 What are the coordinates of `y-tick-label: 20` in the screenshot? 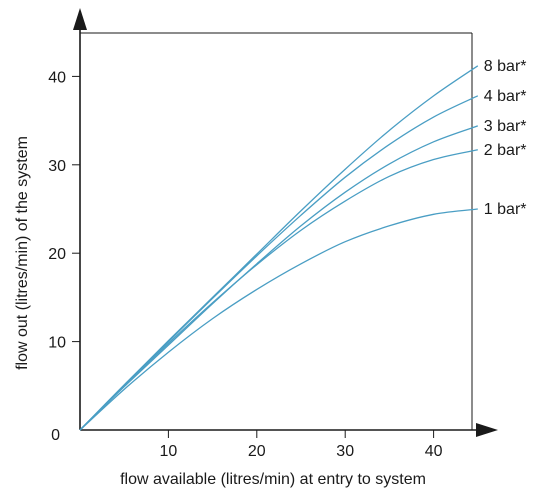 It's located at (57, 254).